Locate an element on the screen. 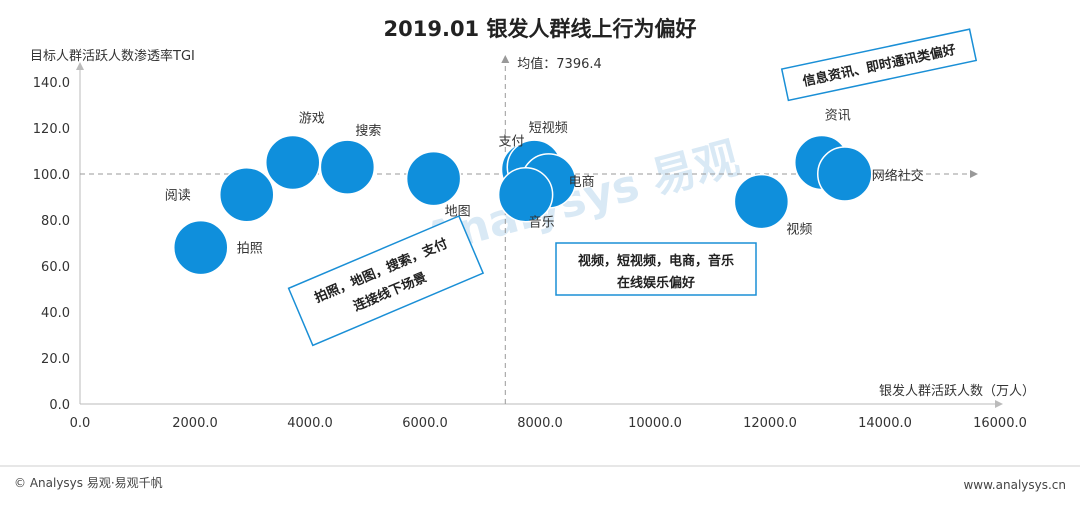 This screenshot has width=1080, height=516. footer-copyright: © Analysys 易观·易观千帆 is located at coordinates (88, 482).